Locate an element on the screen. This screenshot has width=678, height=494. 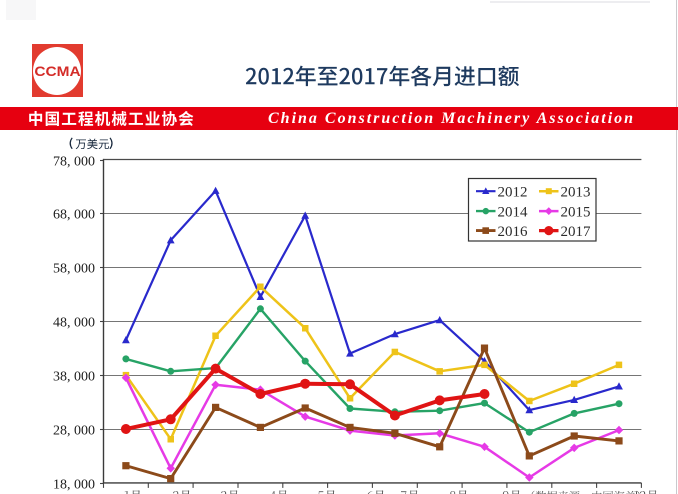
svg-text: 68, 000 is located at coordinates (74, 214).